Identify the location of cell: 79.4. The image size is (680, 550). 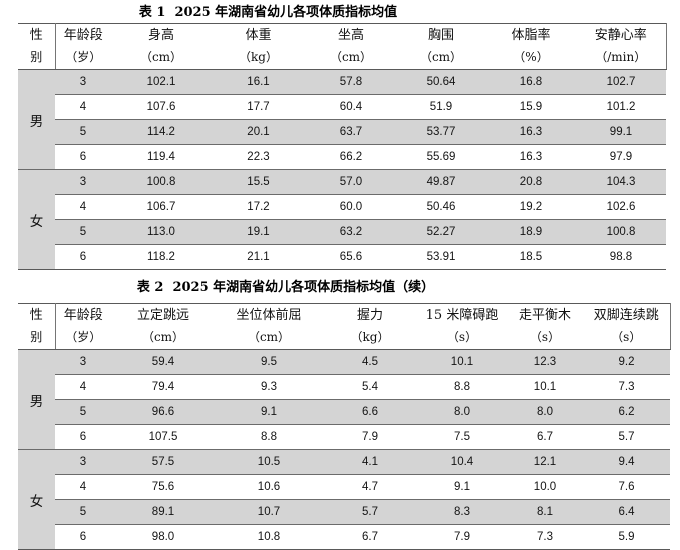
(163, 387).